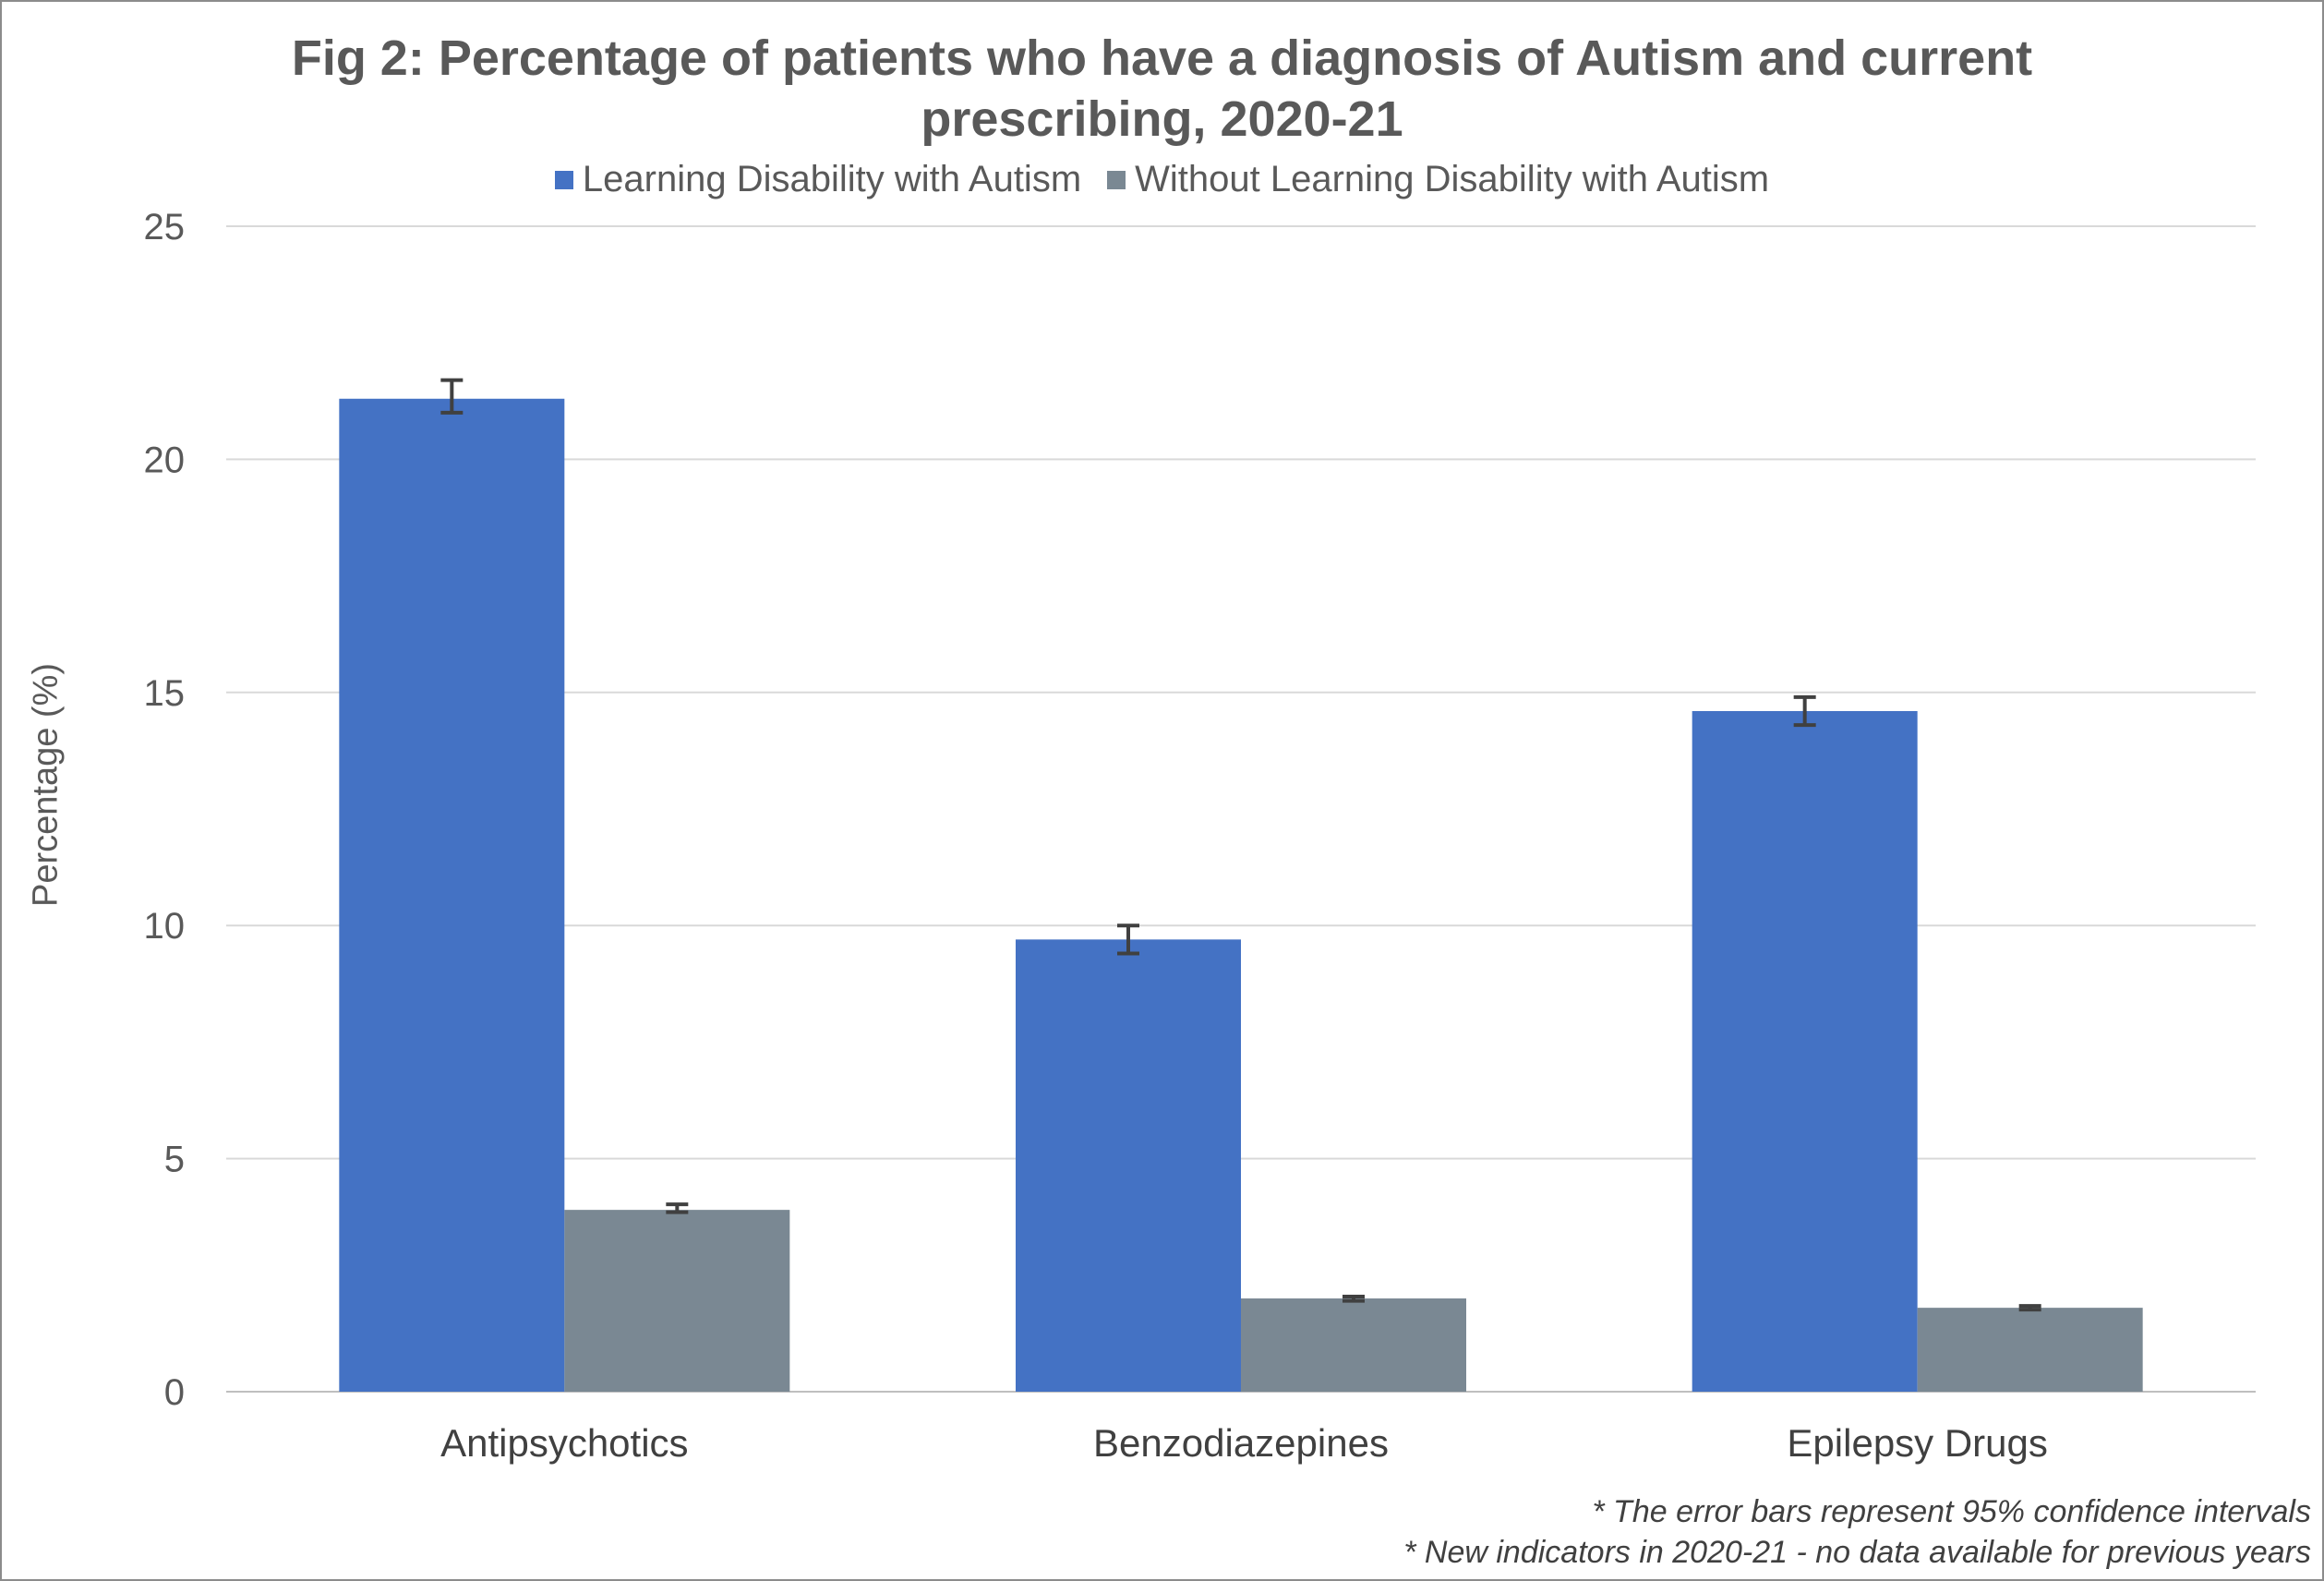 The height and width of the screenshot is (1581, 2324). I want to click on y-tick-label-10: 10, so click(165, 926).